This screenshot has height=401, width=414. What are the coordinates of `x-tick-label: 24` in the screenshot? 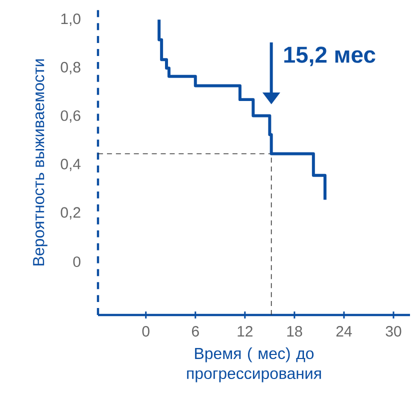 It's located at (344, 331).